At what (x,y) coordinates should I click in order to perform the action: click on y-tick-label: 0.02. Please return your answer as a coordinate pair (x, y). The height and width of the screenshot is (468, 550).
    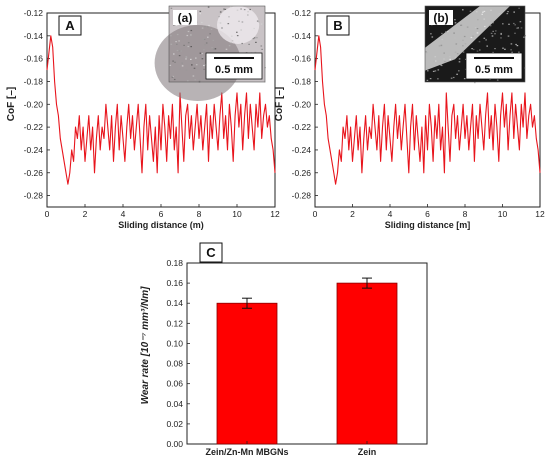
    Looking at the image, I should click on (174, 424).